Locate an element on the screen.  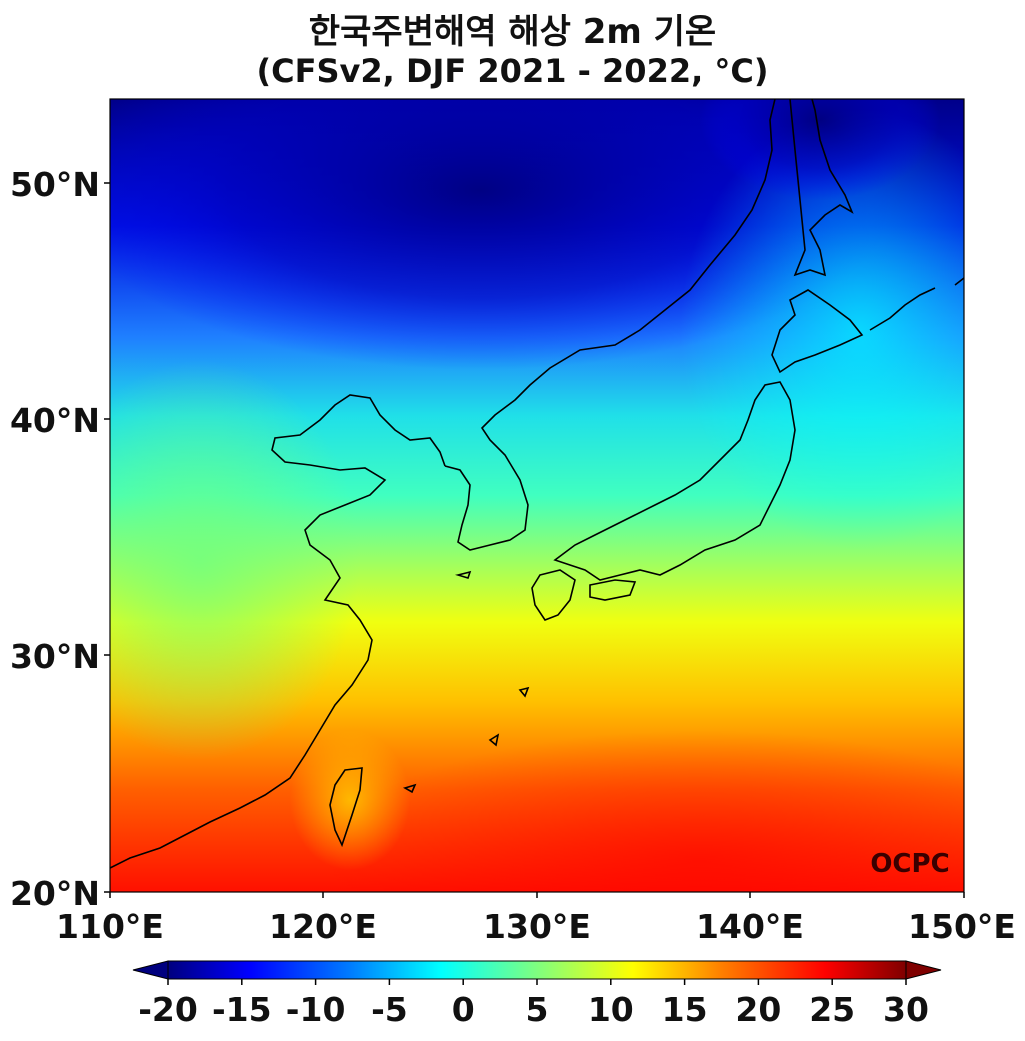
lon-tick-label: 130°E is located at coordinates (537, 926).